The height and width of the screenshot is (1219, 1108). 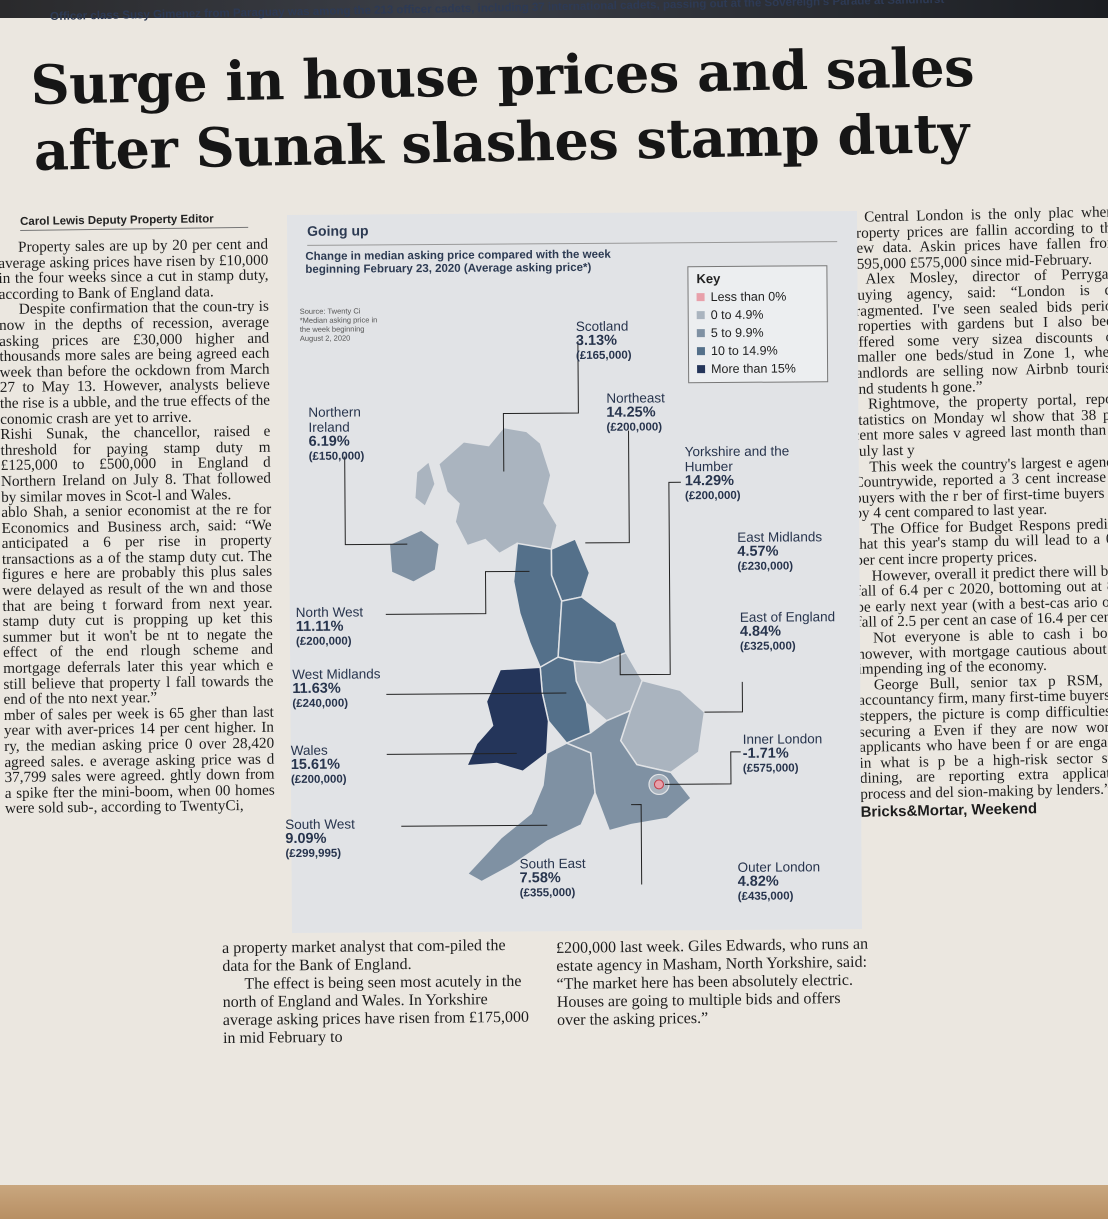 What do you see at coordinates (637, 844) in the screenshot?
I see `leader-south-east` at bounding box center [637, 844].